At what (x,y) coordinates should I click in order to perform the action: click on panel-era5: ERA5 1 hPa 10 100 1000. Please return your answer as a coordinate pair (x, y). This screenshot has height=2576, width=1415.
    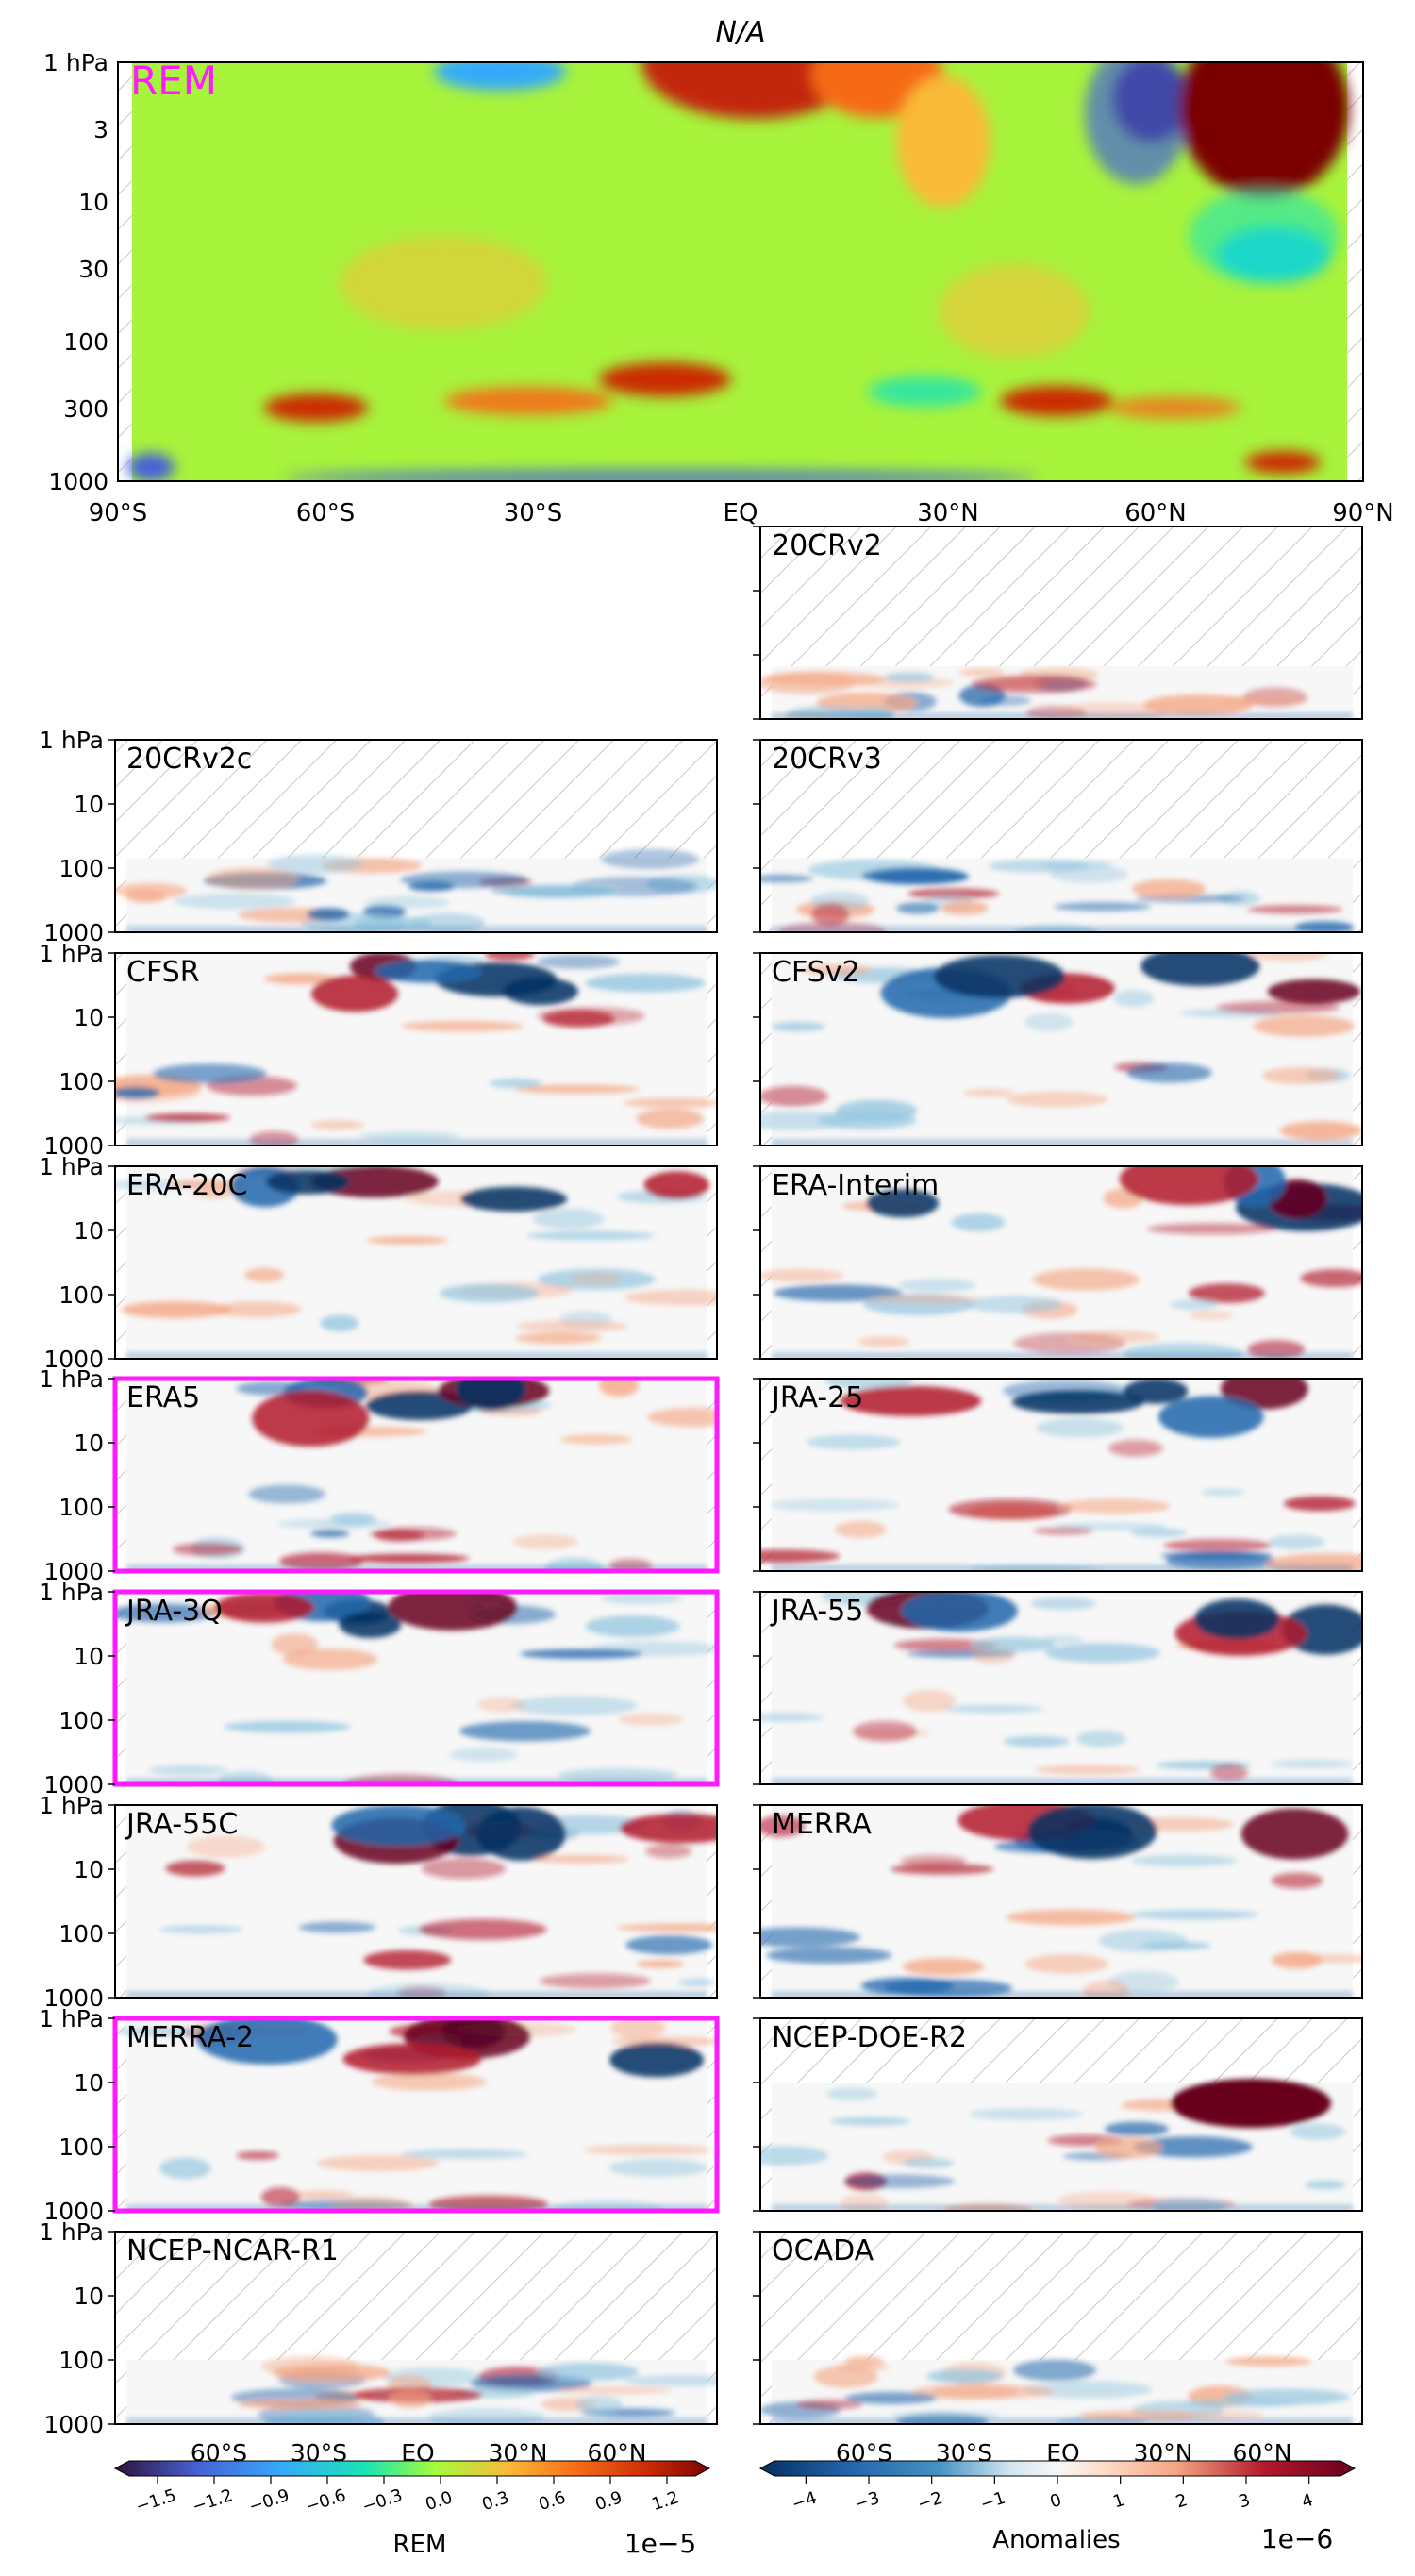
    Looking at the image, I should click on (379, 1475).